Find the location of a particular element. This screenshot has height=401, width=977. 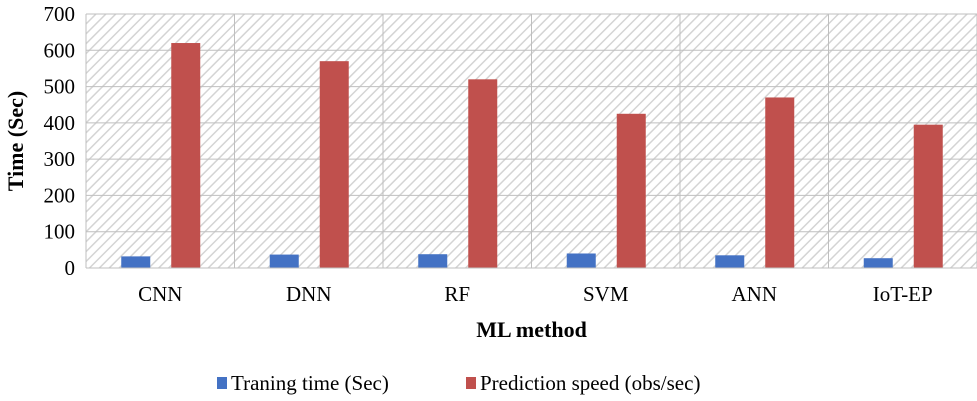

y-axis-title: Time (Sec) is located at coordinates (15, 141).